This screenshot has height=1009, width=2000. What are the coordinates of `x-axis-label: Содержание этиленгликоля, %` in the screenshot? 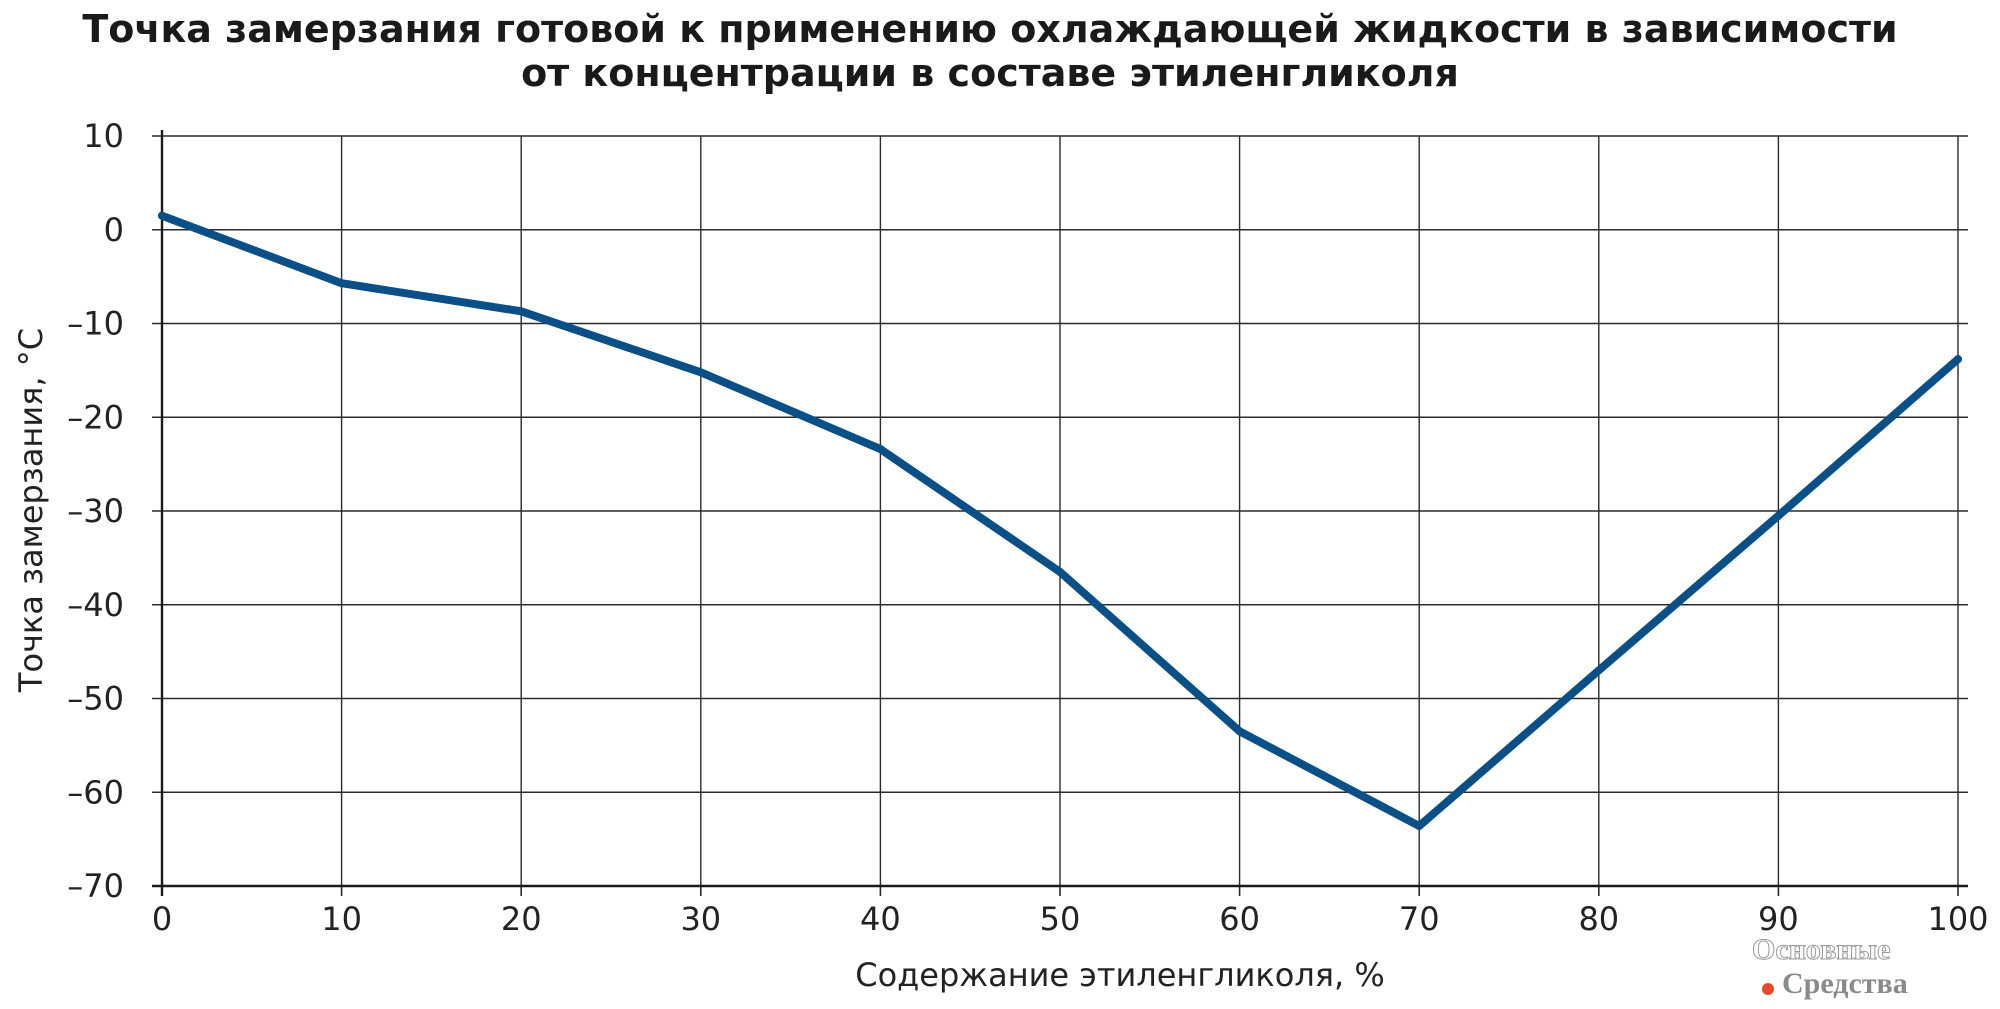 It's located at (1120, 975).